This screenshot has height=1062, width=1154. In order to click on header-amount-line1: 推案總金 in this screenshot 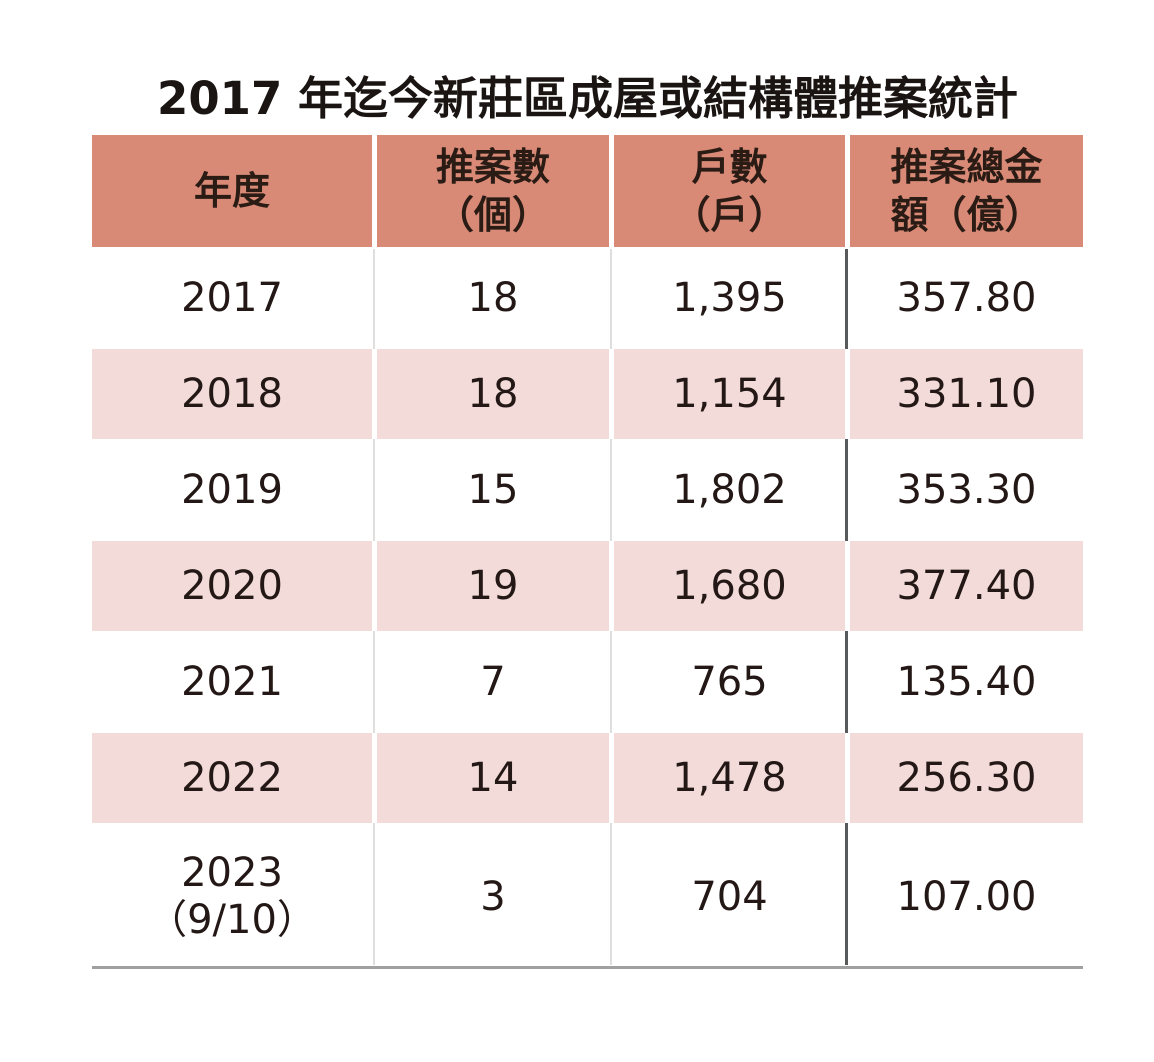, I will do `click(966, 167)`.